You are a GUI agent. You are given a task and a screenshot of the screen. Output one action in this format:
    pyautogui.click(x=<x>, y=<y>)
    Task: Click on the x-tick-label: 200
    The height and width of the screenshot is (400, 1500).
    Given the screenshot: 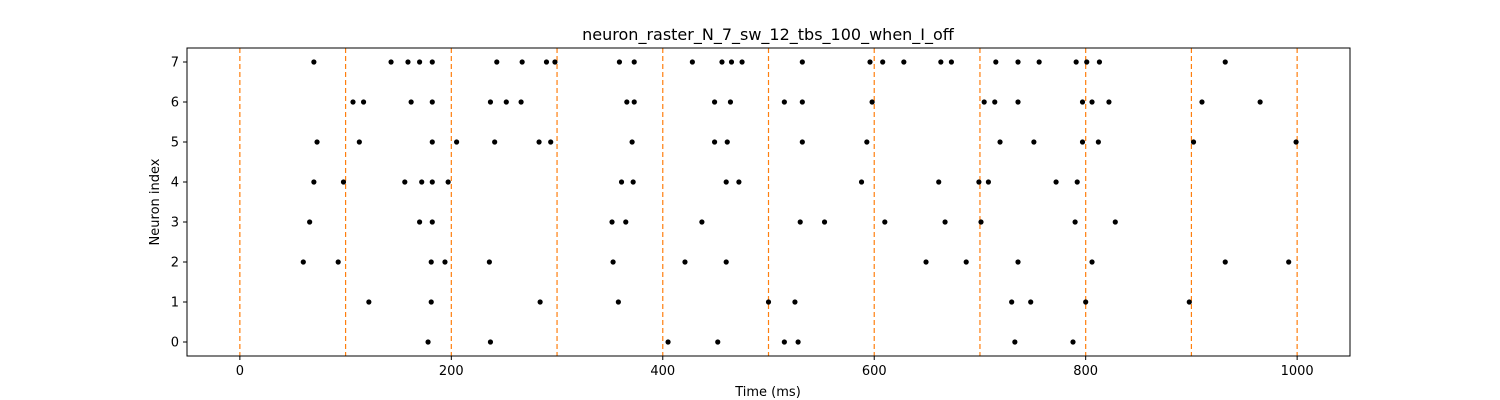 What is the action you would take?
    pyautogui.click(x=451, y=371)
    